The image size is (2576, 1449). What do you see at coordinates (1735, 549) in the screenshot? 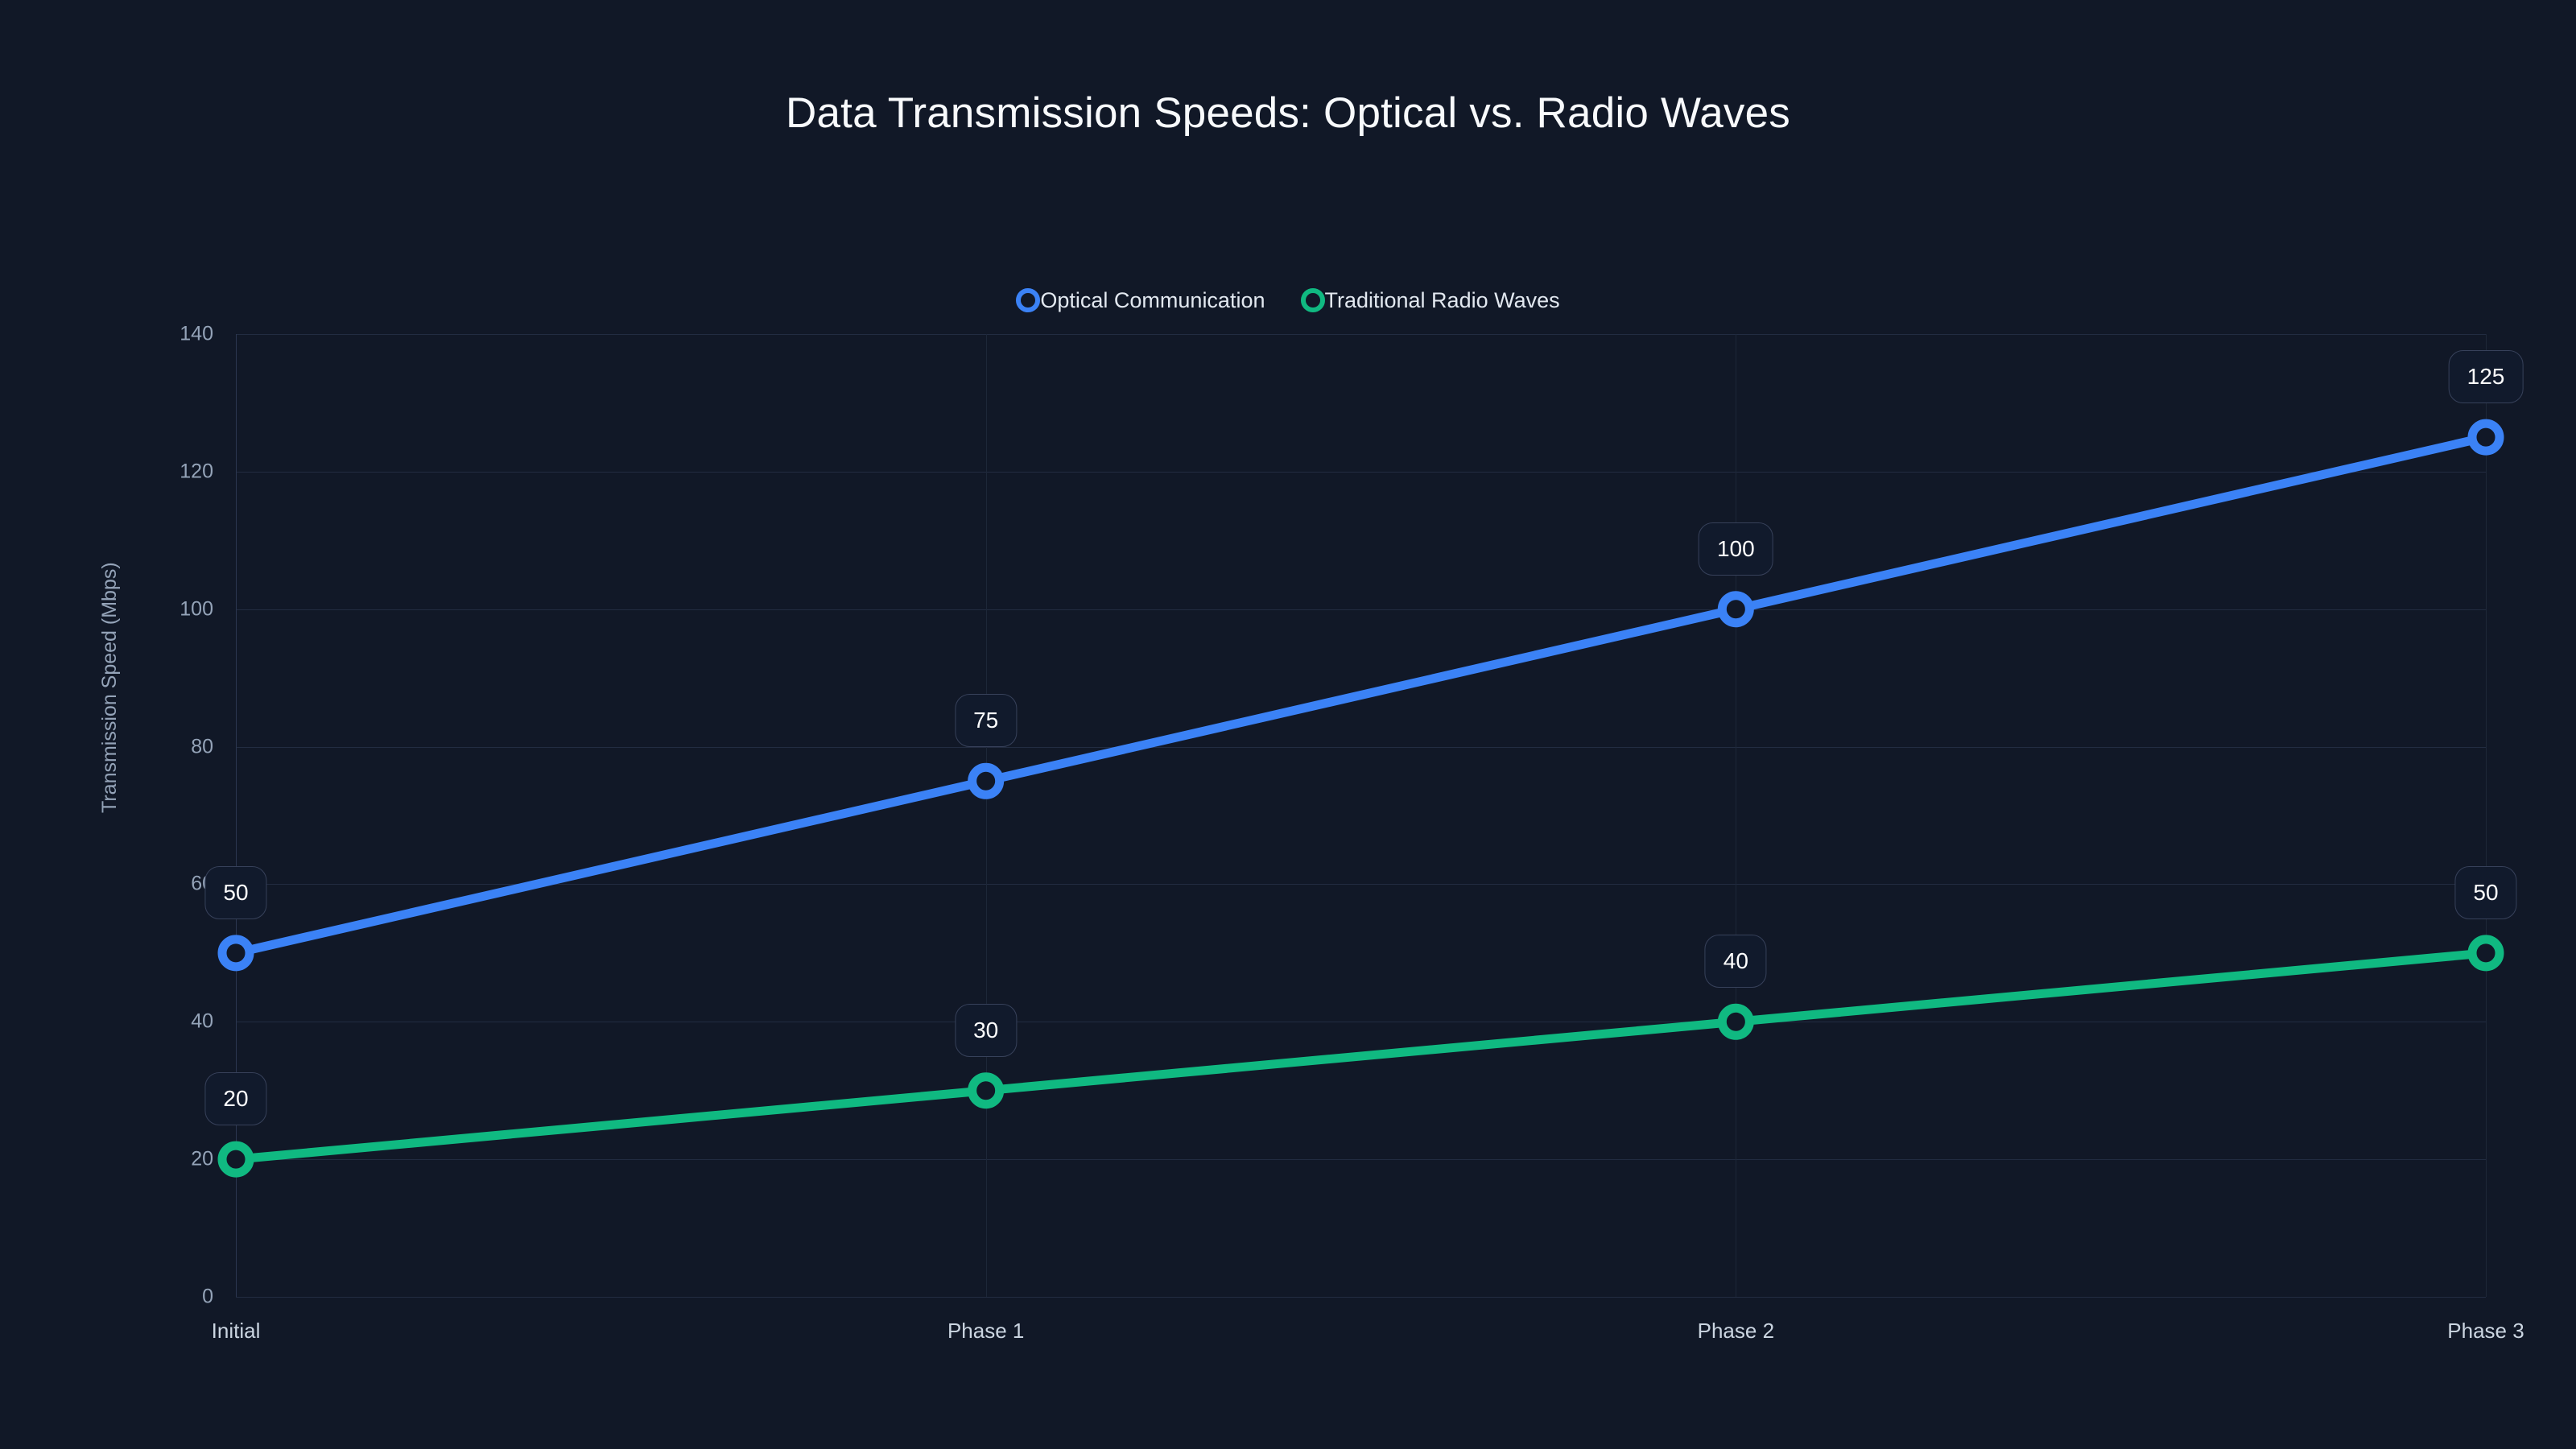
I see `data-point-value-label: 100` at bounding box center [1735, 549].